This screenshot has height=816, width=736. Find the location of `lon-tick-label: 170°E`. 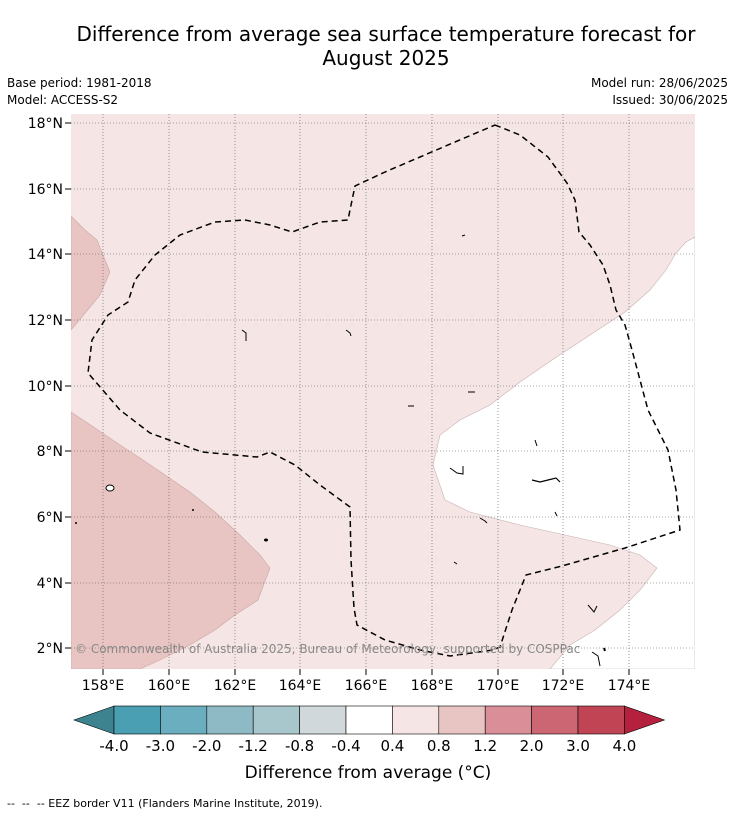

lon-tick-label: 170°E is located at coordinates (498, 686).